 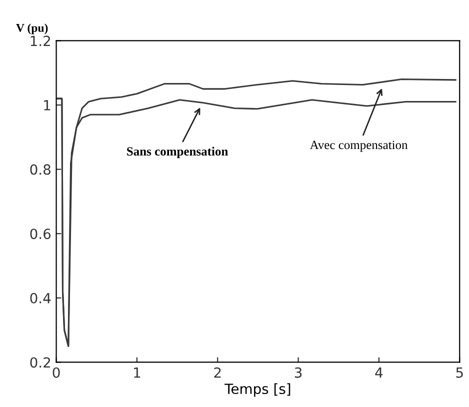 What do you see at coordinates (379, 373) in the screenshot?
I see `x-tick-label: 4` at bounding box center [379, 373].